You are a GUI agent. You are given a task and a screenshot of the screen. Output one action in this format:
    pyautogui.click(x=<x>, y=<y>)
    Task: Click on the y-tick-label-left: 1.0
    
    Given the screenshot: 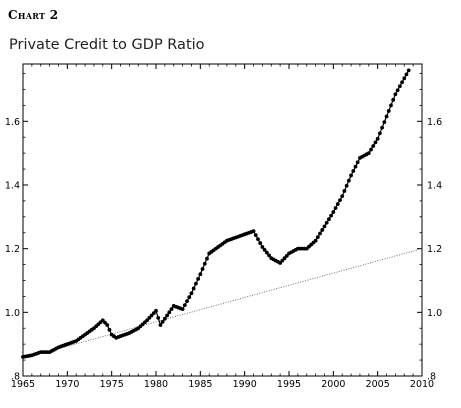 What is the action you would take?
    pyautogui.click(x=12, y=313)
    